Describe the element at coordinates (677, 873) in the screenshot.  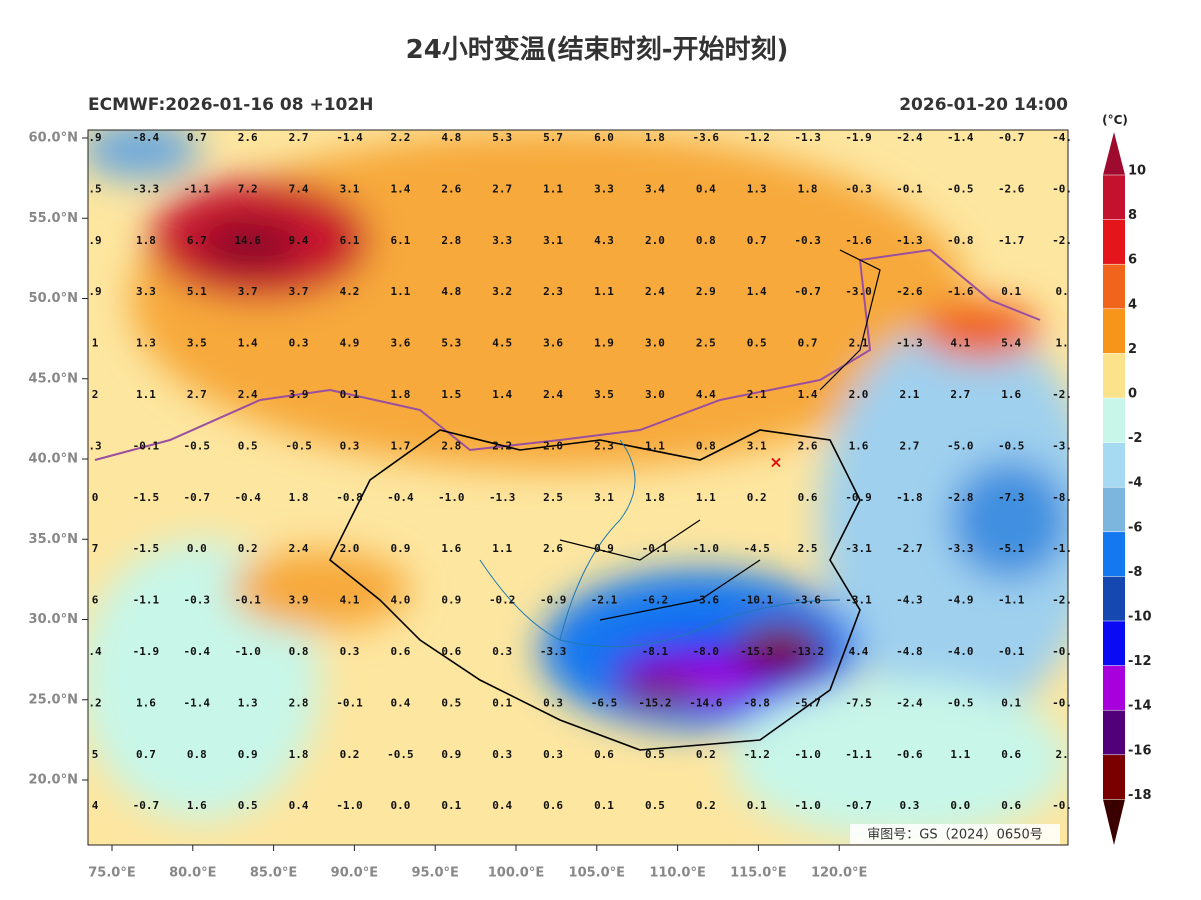
I see `lon-tick-label: 110.0°E` at that location.